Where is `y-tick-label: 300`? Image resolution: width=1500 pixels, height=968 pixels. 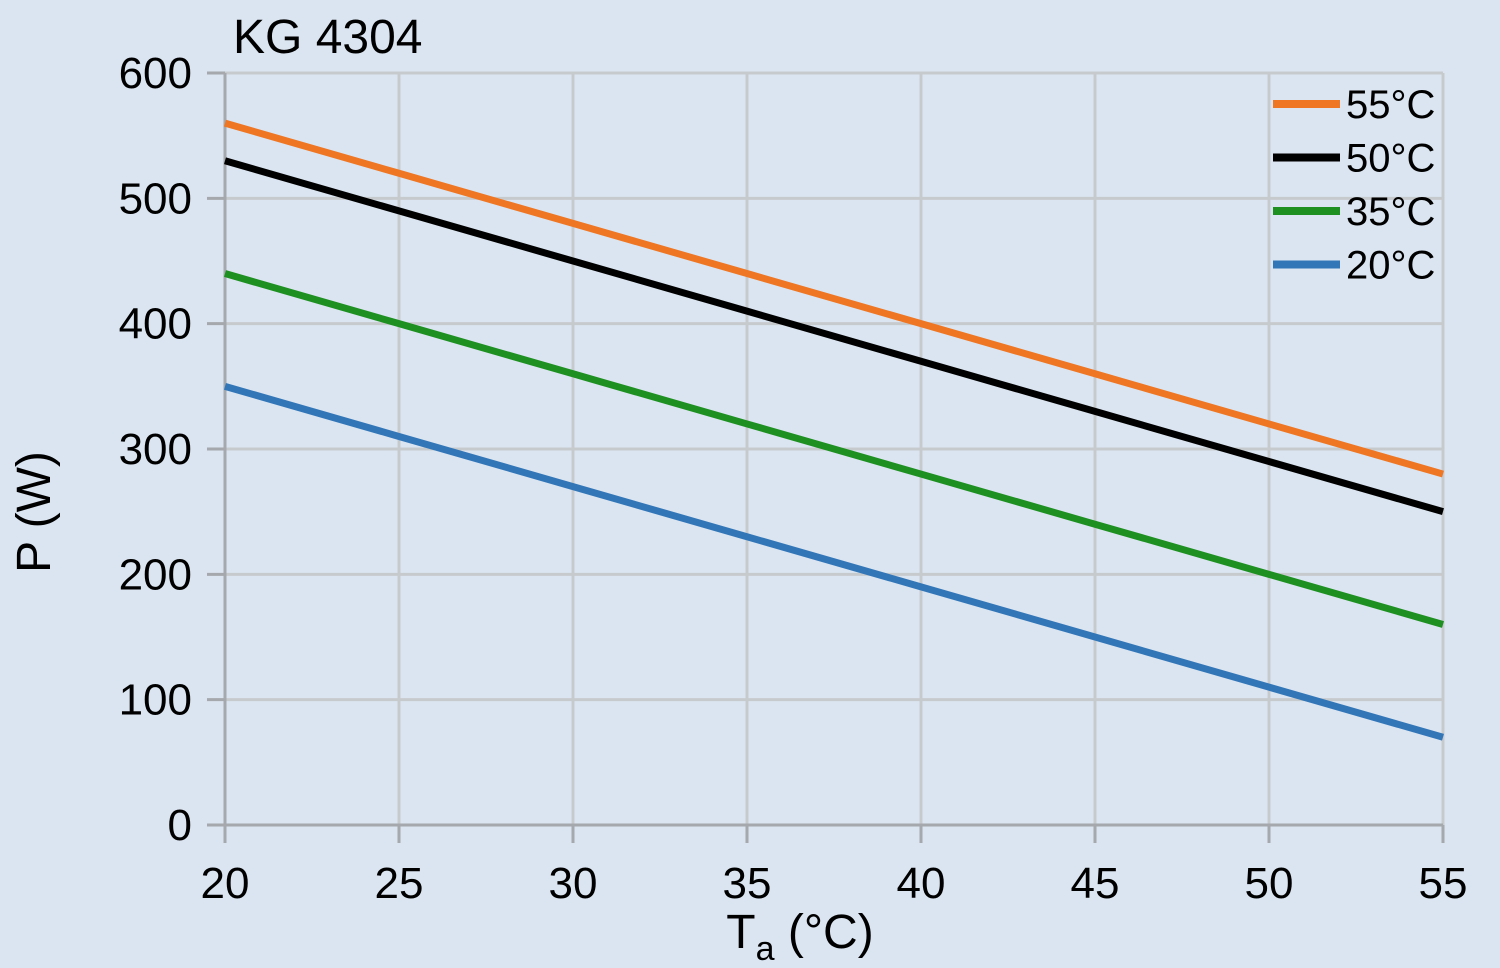 y-tick-label: 300 is located at coordinates (155, 449).